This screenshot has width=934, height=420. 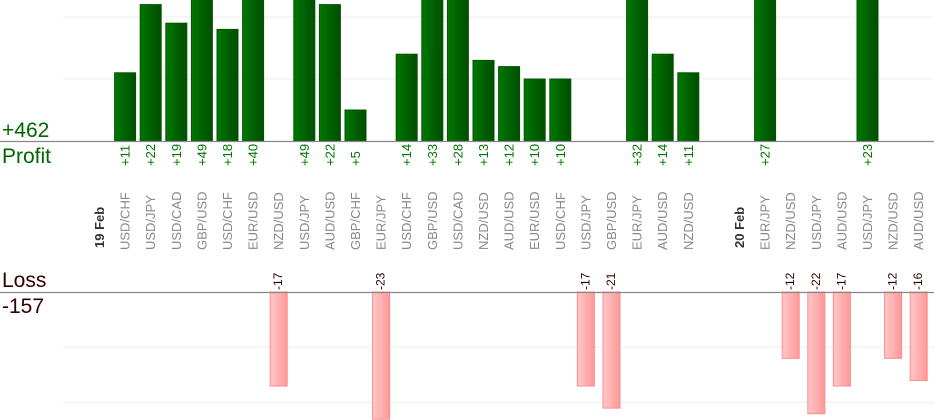 I want to click on profit-label: Profit, so click(x=26, y=156).